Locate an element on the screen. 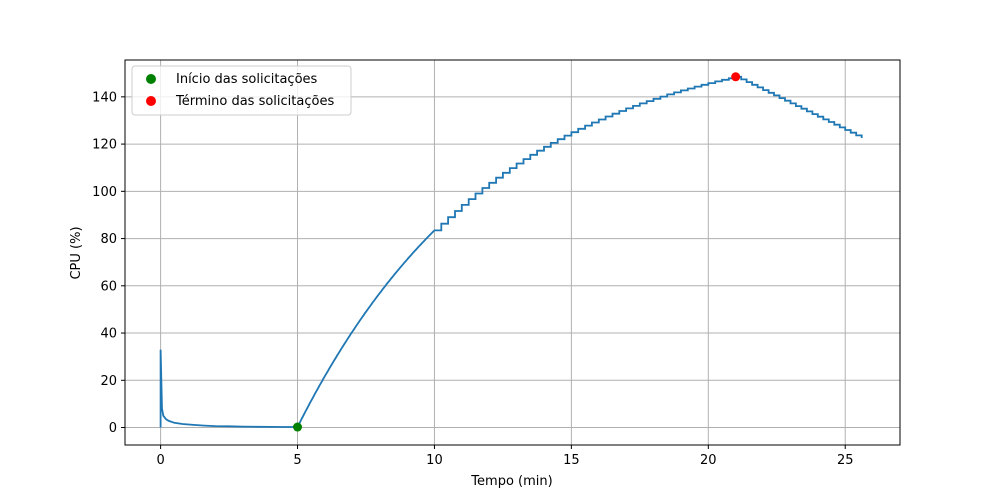 The height and width of the screenshot is (500, 1000). cpu-series-idle-line is located at coordinates (228, 388).